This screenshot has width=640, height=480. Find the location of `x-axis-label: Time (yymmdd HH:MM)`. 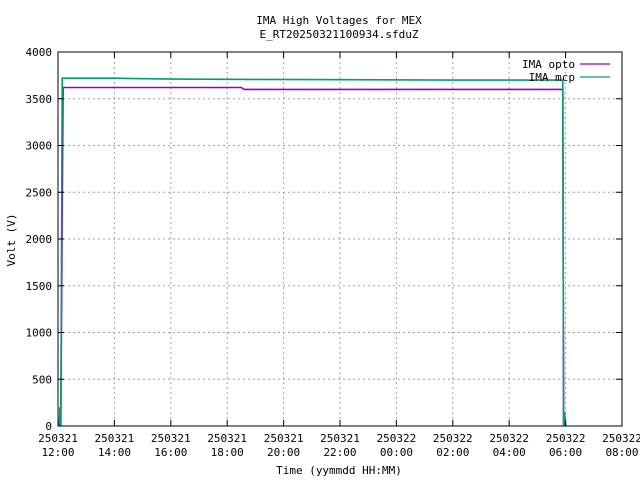

x-axis-label: Time (yymmdd HH:MM) is located at coordinates (339, 470).